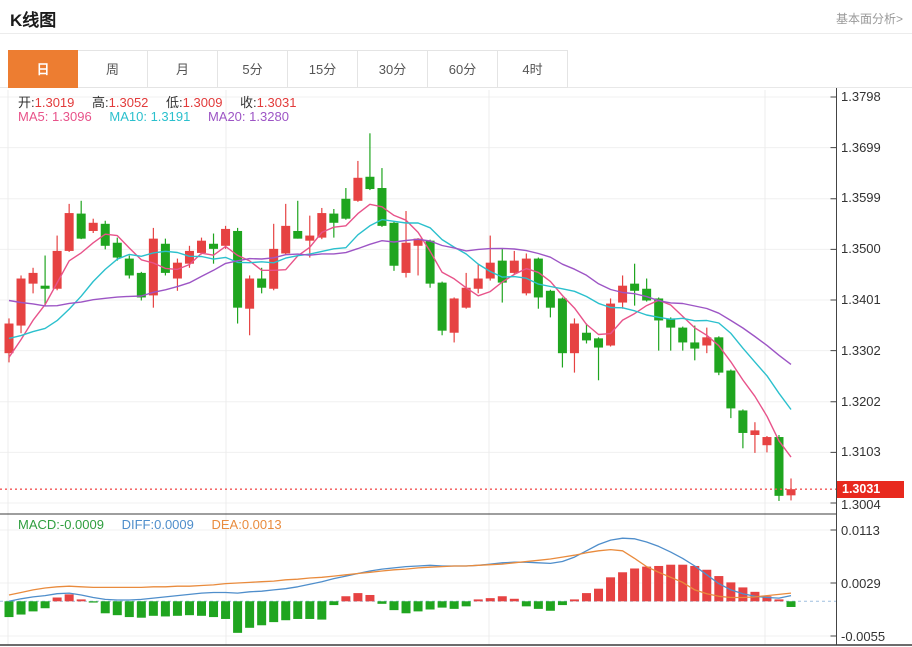 This screenshot has width=912, height=647. I want to click on tab-month: 月, so click(183, 69).